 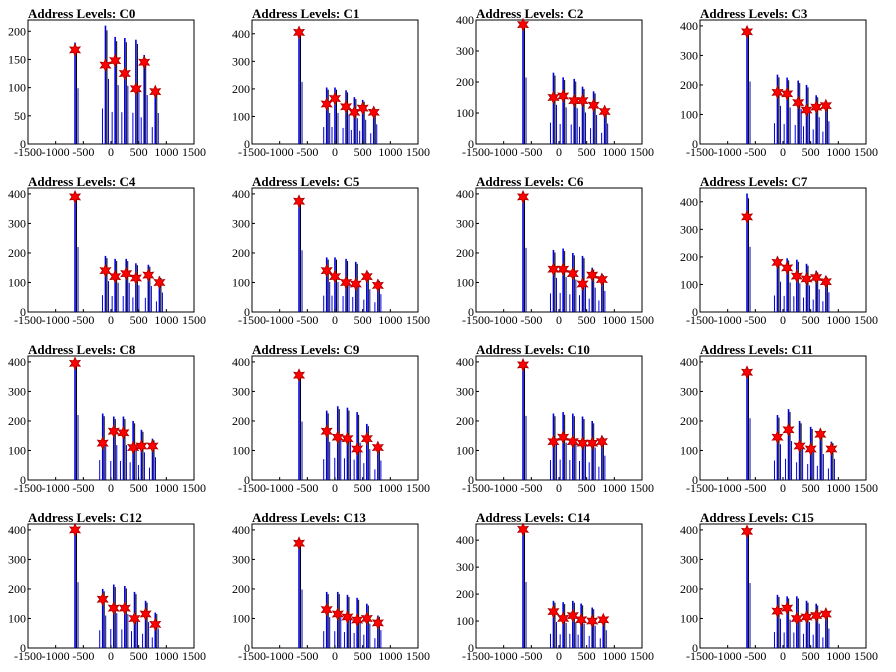 What do you see at coordinates (82, 13) in the screenshot?
I see `panel-title: Address Levels: C0` at bounding box center [82, 13].